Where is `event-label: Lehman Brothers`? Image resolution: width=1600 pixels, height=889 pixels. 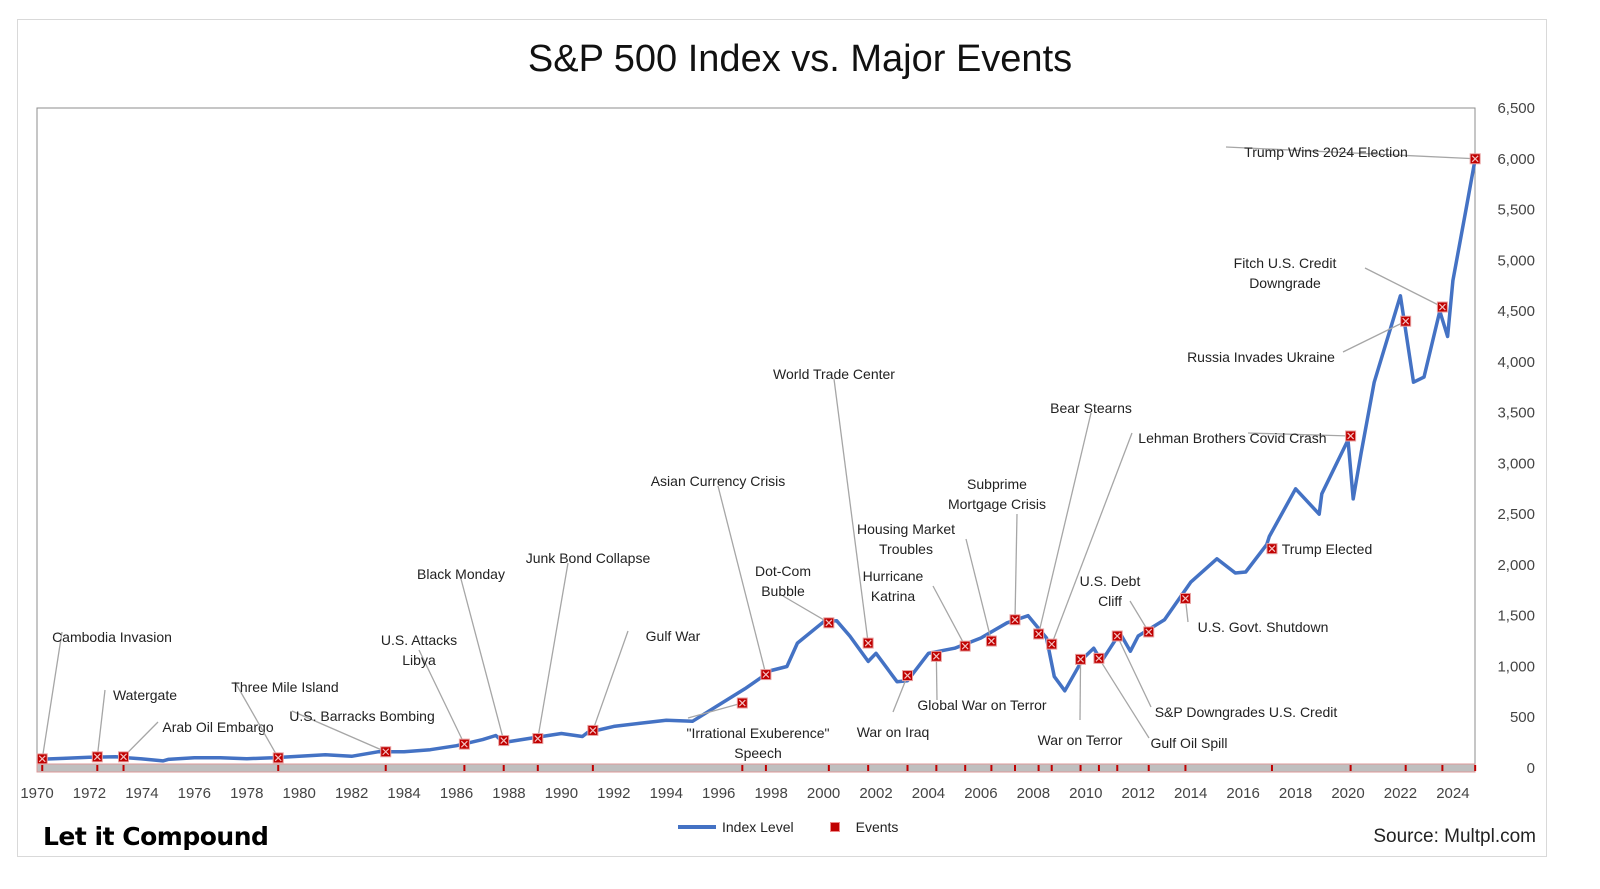
event-label: Lehman Brothers is located at coordinates (1191, 438).